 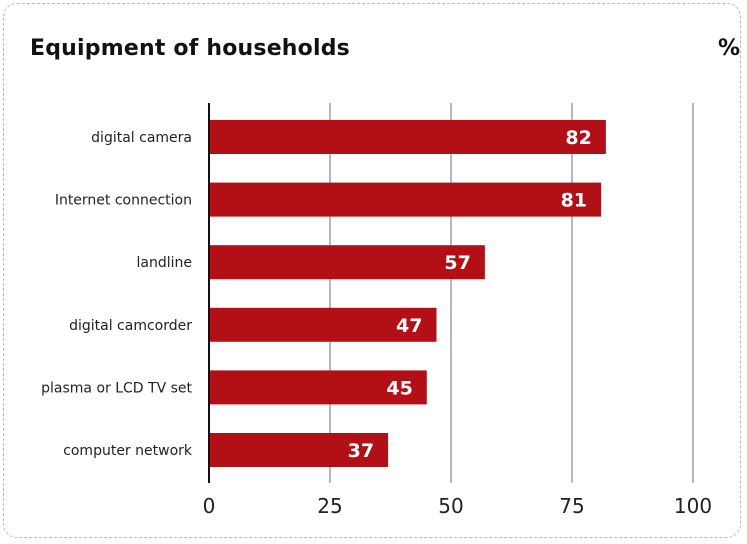 I want to click on unit-label: %, so click(x=729, y=48).